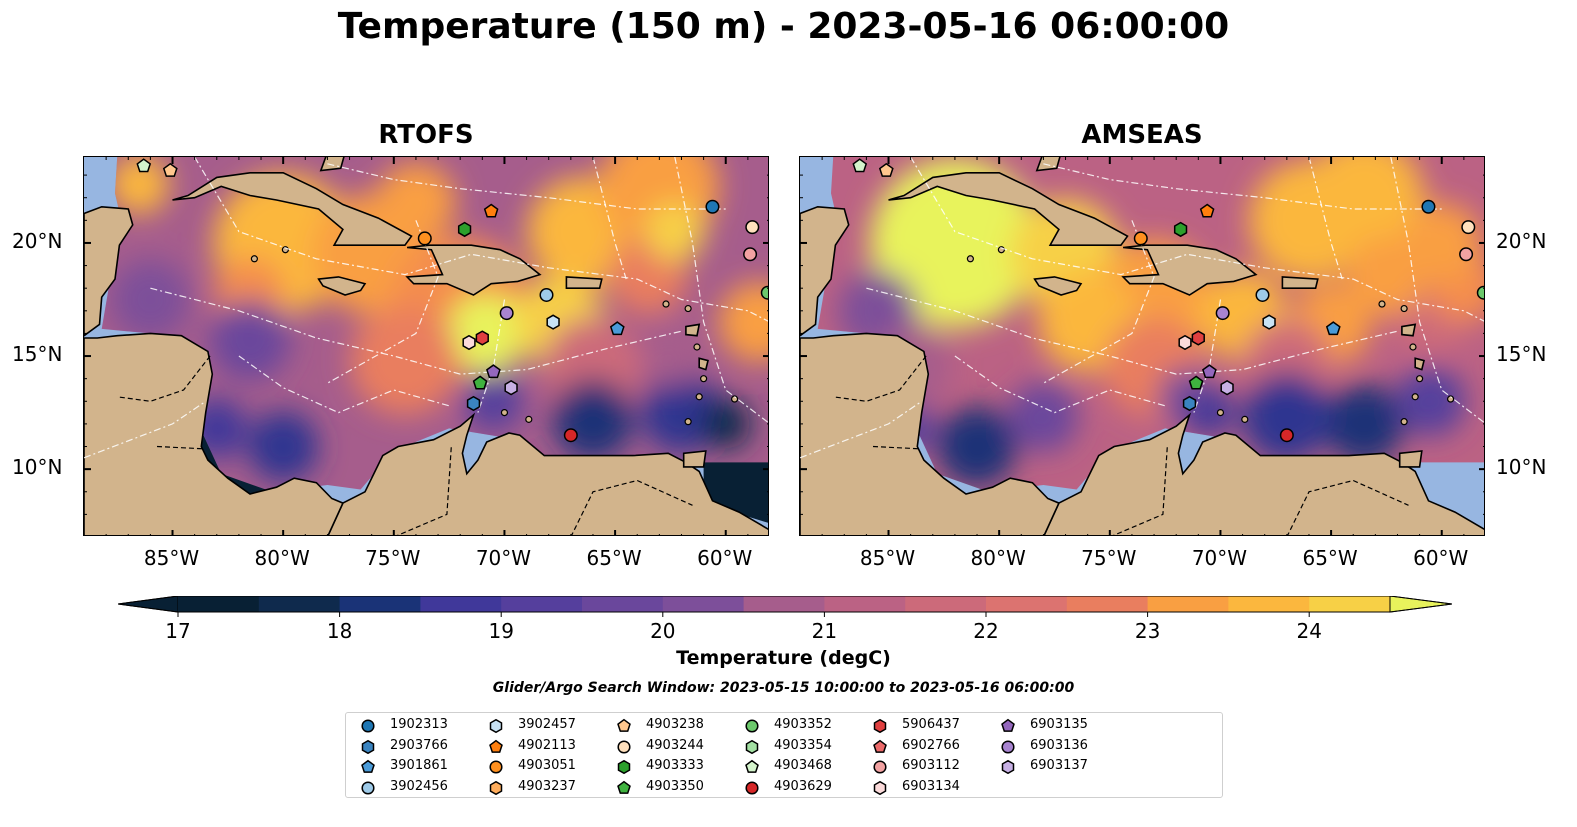  Describe the element at coordinates (931, 724) in the screenshot. I see `legend-label: 5906437` at that location.